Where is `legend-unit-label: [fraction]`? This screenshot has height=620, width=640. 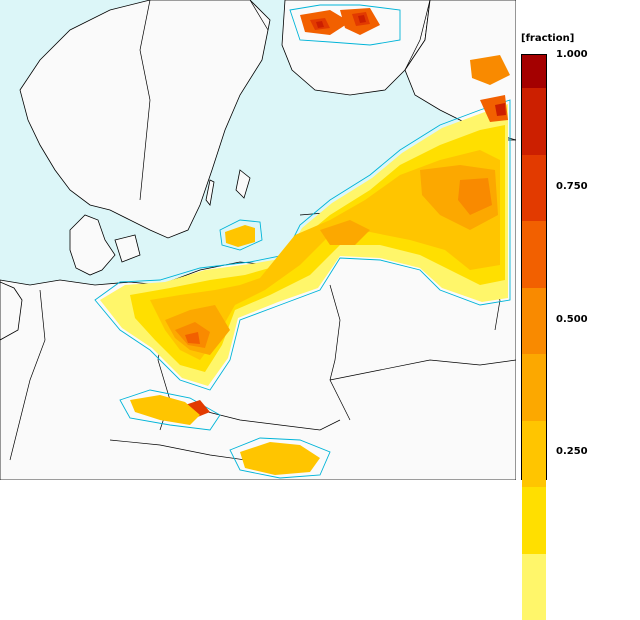
legend-unit-label: [fraction] is located at coordinates (547, 38).